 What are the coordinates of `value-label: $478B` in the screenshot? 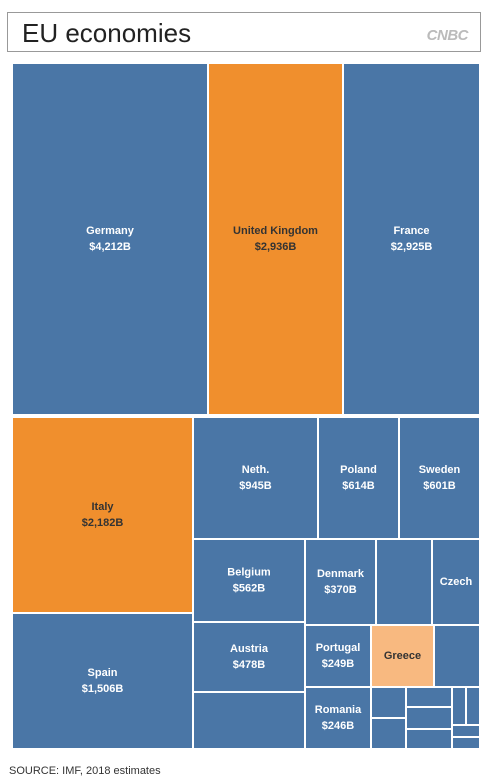 It's located at (249, 665).